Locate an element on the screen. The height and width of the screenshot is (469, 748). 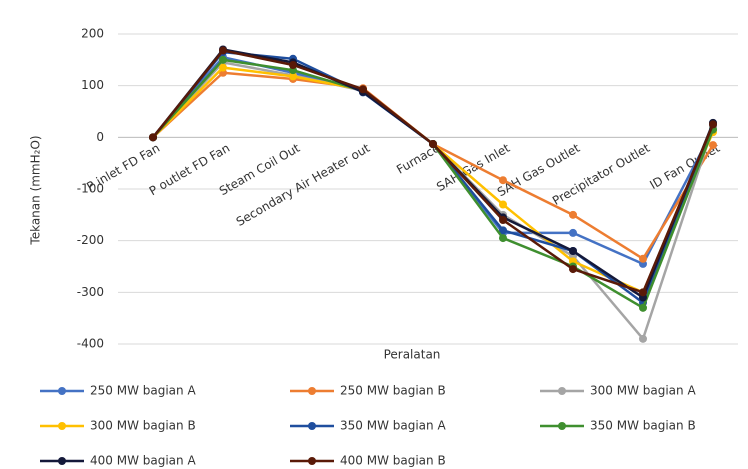
y-tick-label: -400 is located at coordinates (90, 344).